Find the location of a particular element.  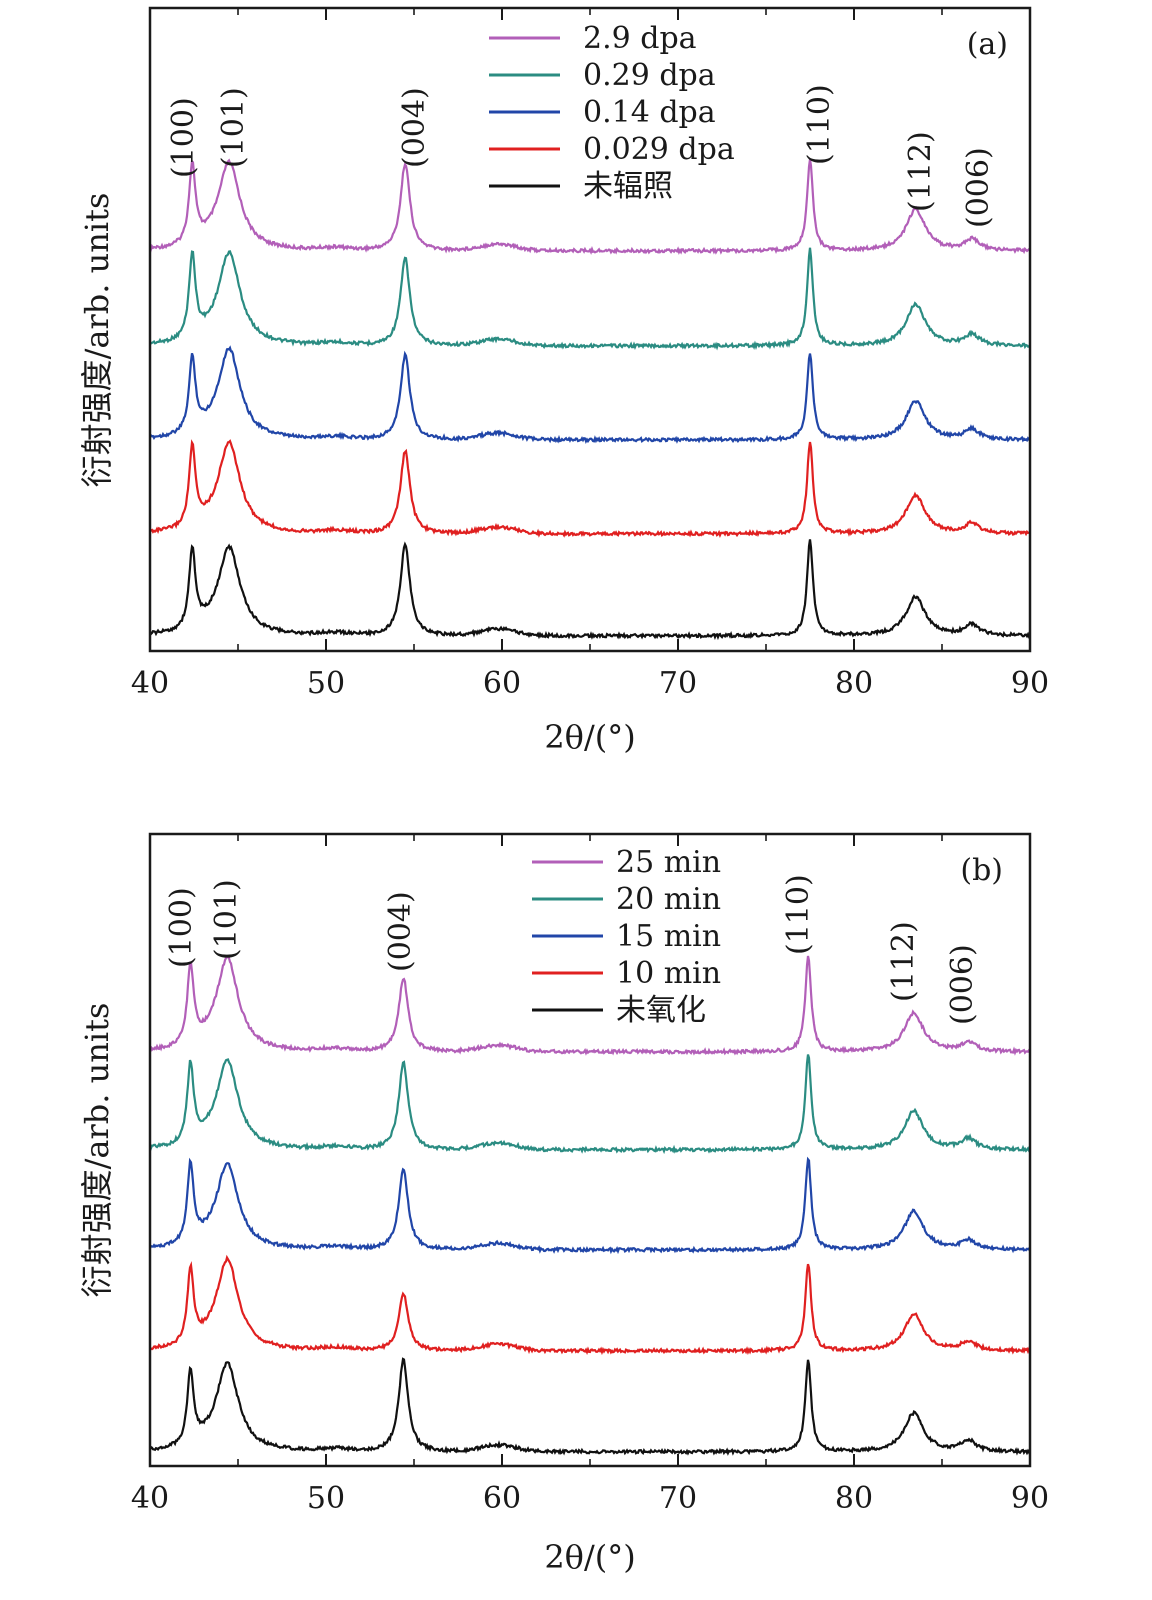

panel-b-tag: (b) is located at coordinates (981, 870).